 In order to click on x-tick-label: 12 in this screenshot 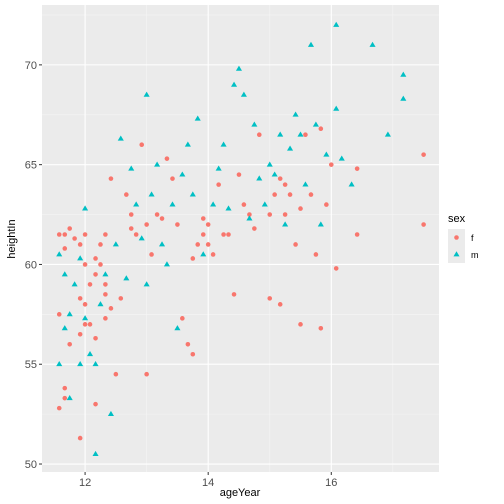, I will do `click(85, 483)`.